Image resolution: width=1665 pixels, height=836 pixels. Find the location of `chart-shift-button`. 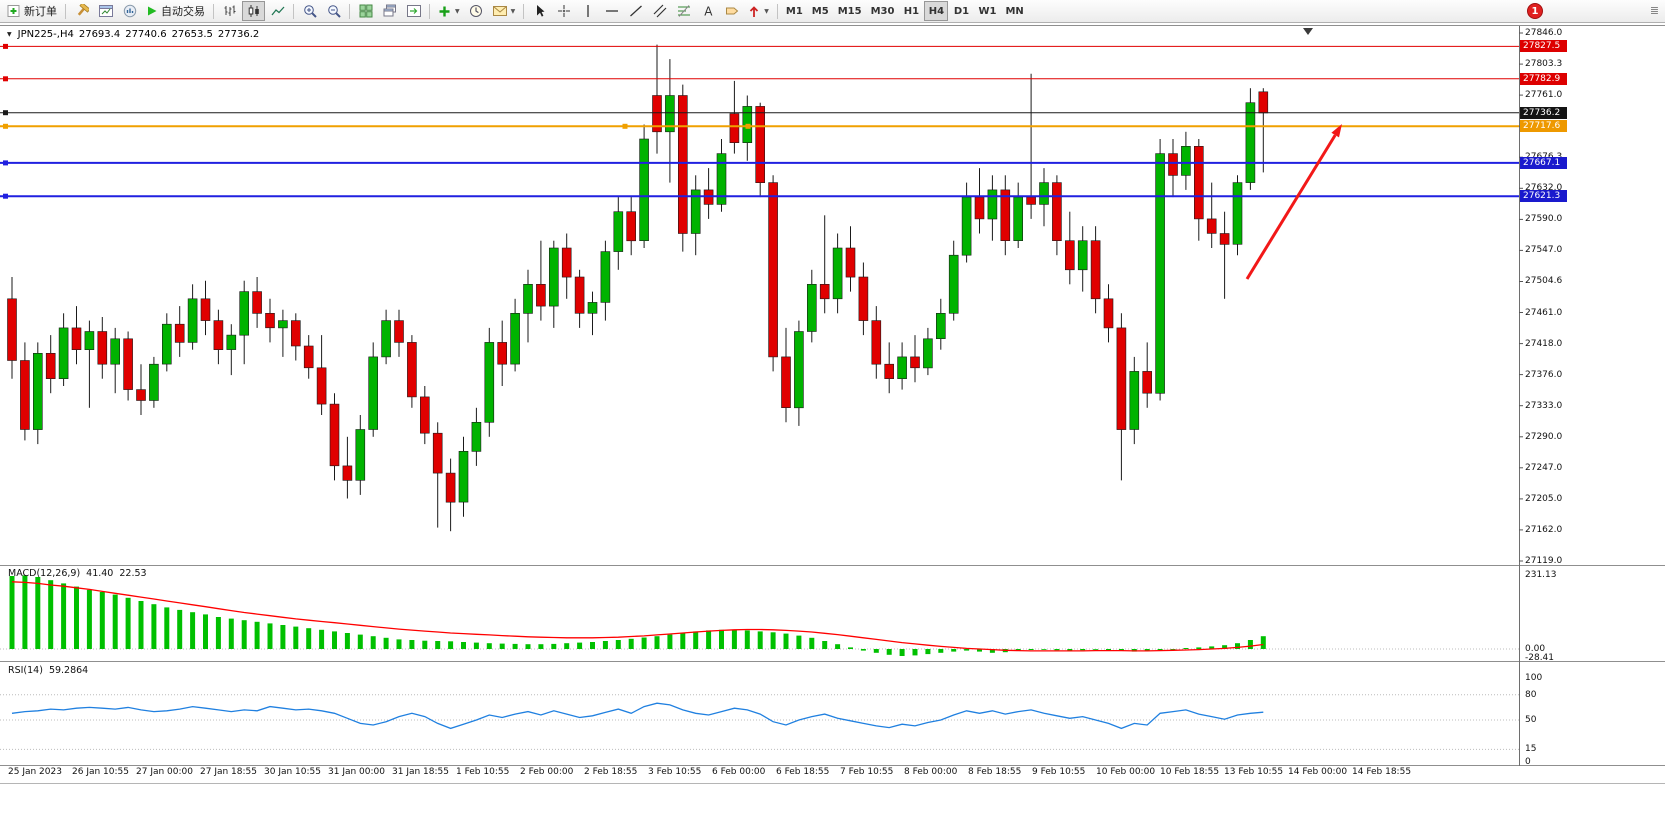

chart-shift-button is located at coordinates (413, 11).